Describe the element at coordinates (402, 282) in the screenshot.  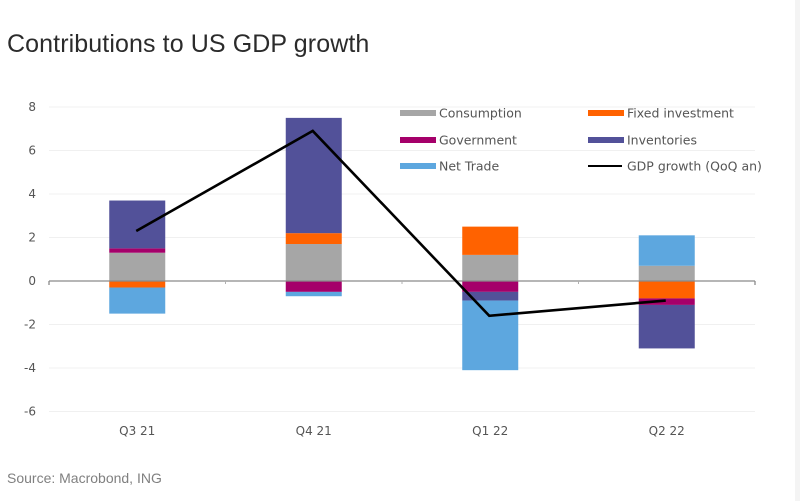
I see `zero-axis` at that location.